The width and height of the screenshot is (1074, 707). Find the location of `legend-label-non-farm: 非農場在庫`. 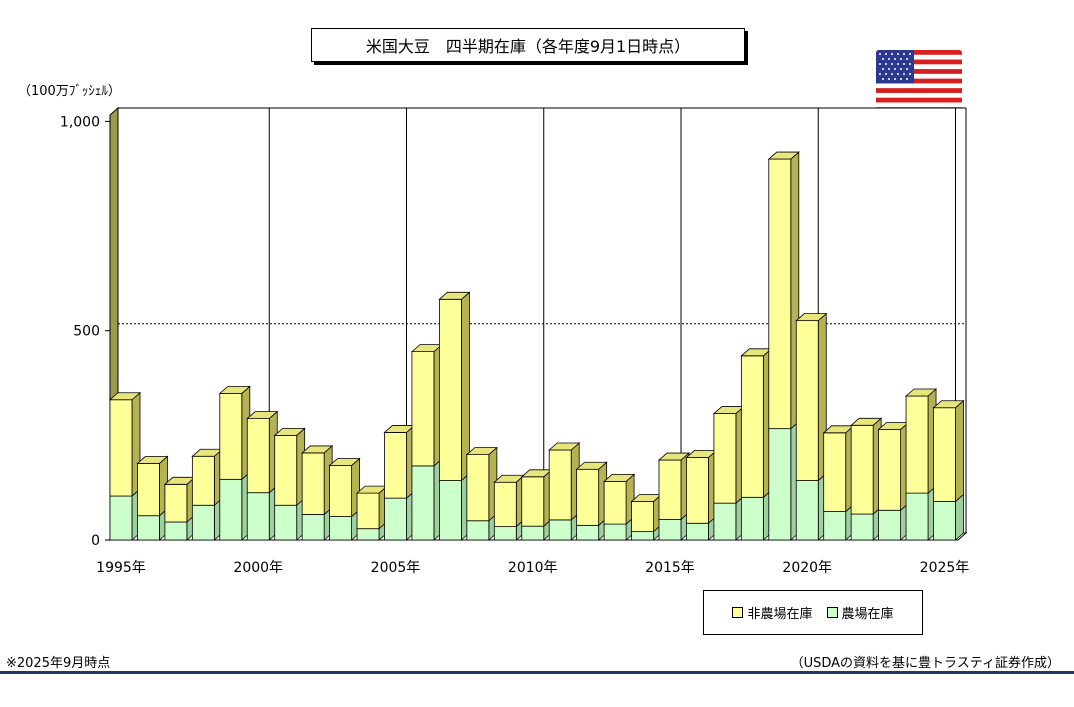

legend-label-non-farm: 非農場在庫 is located at coordinates (780, 614).